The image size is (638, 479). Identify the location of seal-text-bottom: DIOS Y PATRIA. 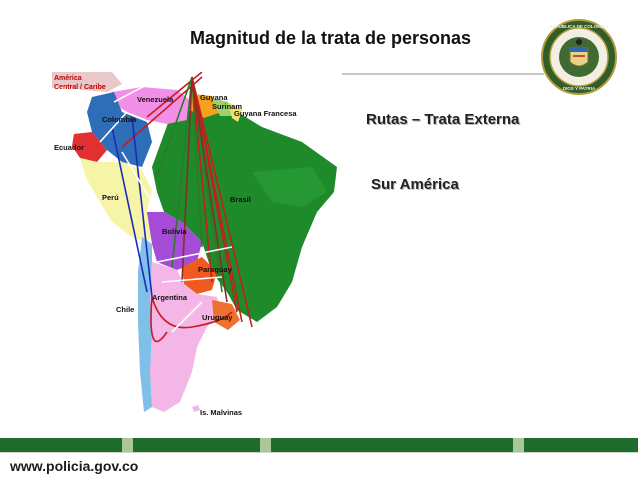
(579, 88).